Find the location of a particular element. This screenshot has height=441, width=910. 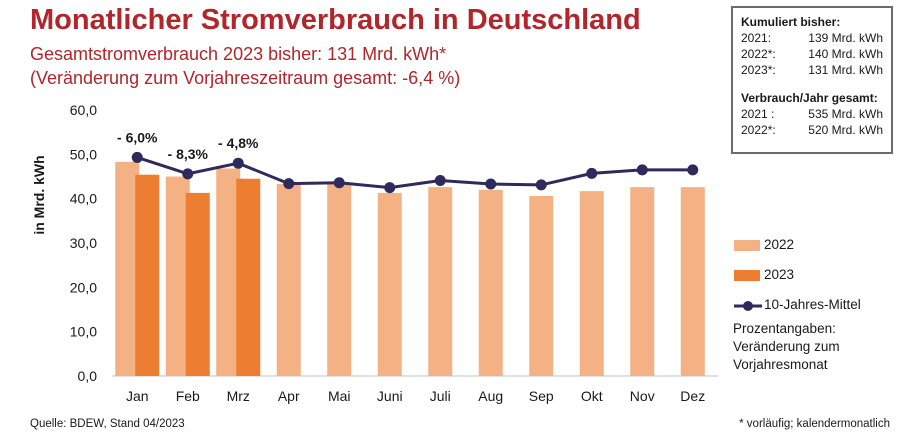

x-tick-label: Nov is located at coordinates (642, 396).